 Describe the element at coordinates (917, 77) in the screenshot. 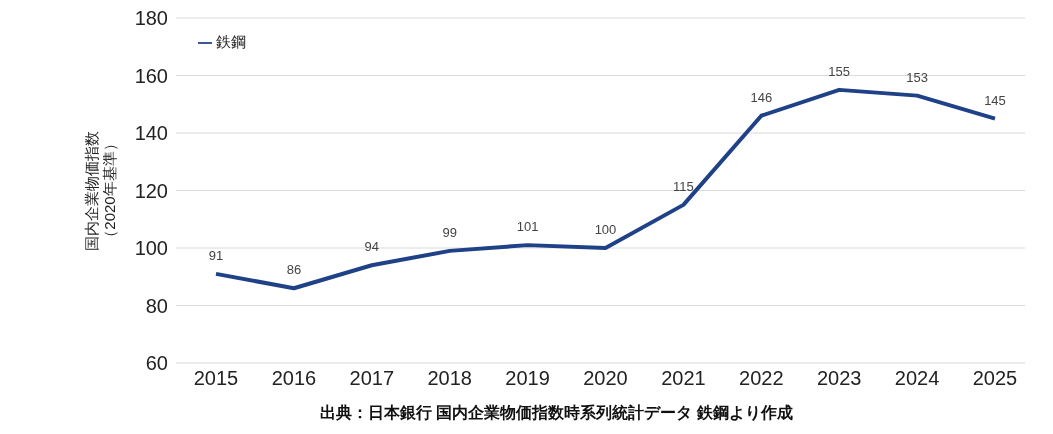

I see `data-label: 153` at that location.